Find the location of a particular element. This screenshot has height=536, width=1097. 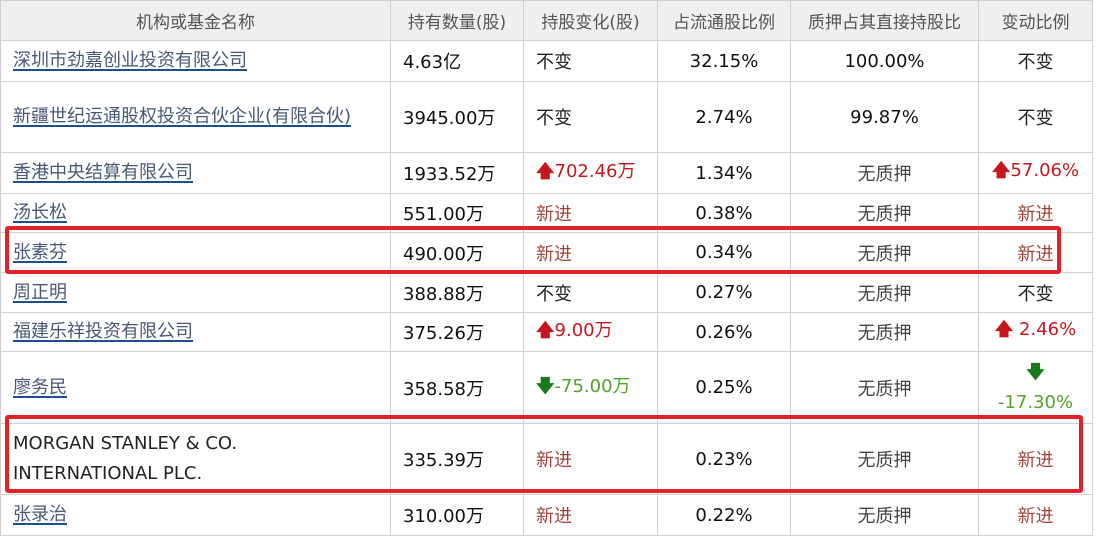

cell-float-ratio: 0.26% is located at coordinates (724, 332).